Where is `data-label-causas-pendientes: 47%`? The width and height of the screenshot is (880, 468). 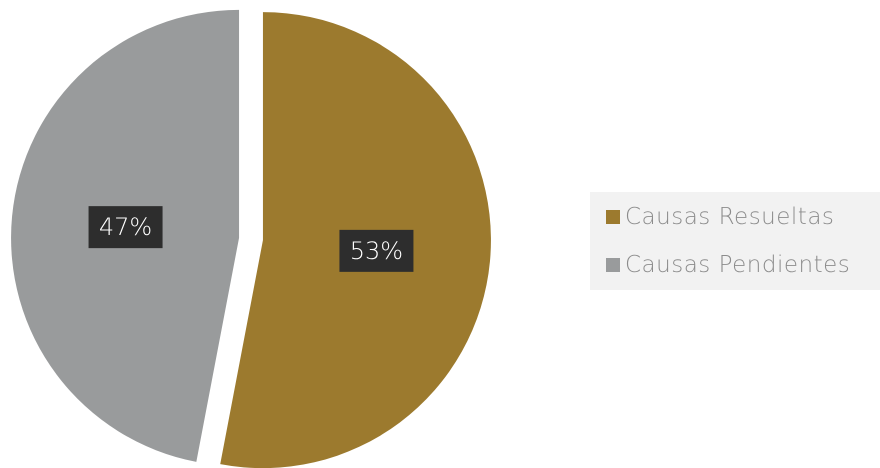
data-label-causas-pendientes: 47% is located at coordinates (125, 227).